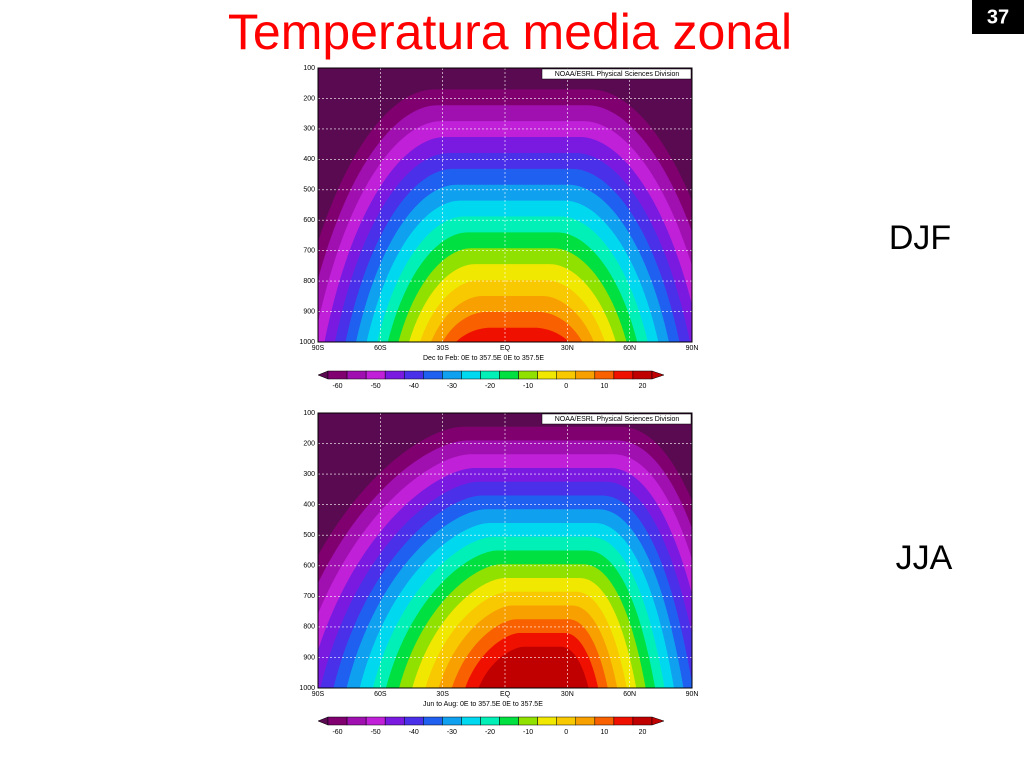  What do you see at coordinates (318, 694) in the screenshot?
I see `x-tick-label: 90S` at bounding box center [318, 694].